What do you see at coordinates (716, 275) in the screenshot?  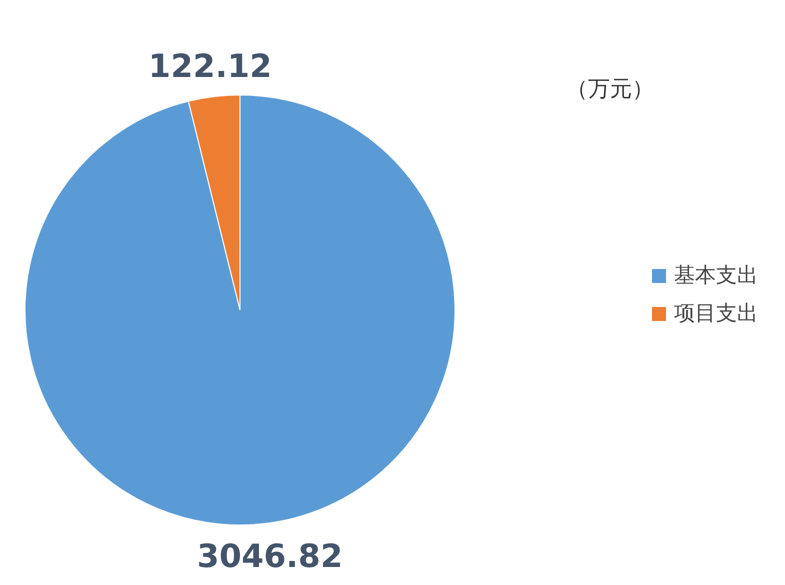 I see `legend-label: 基本支出` at bounding box center [716, 275].